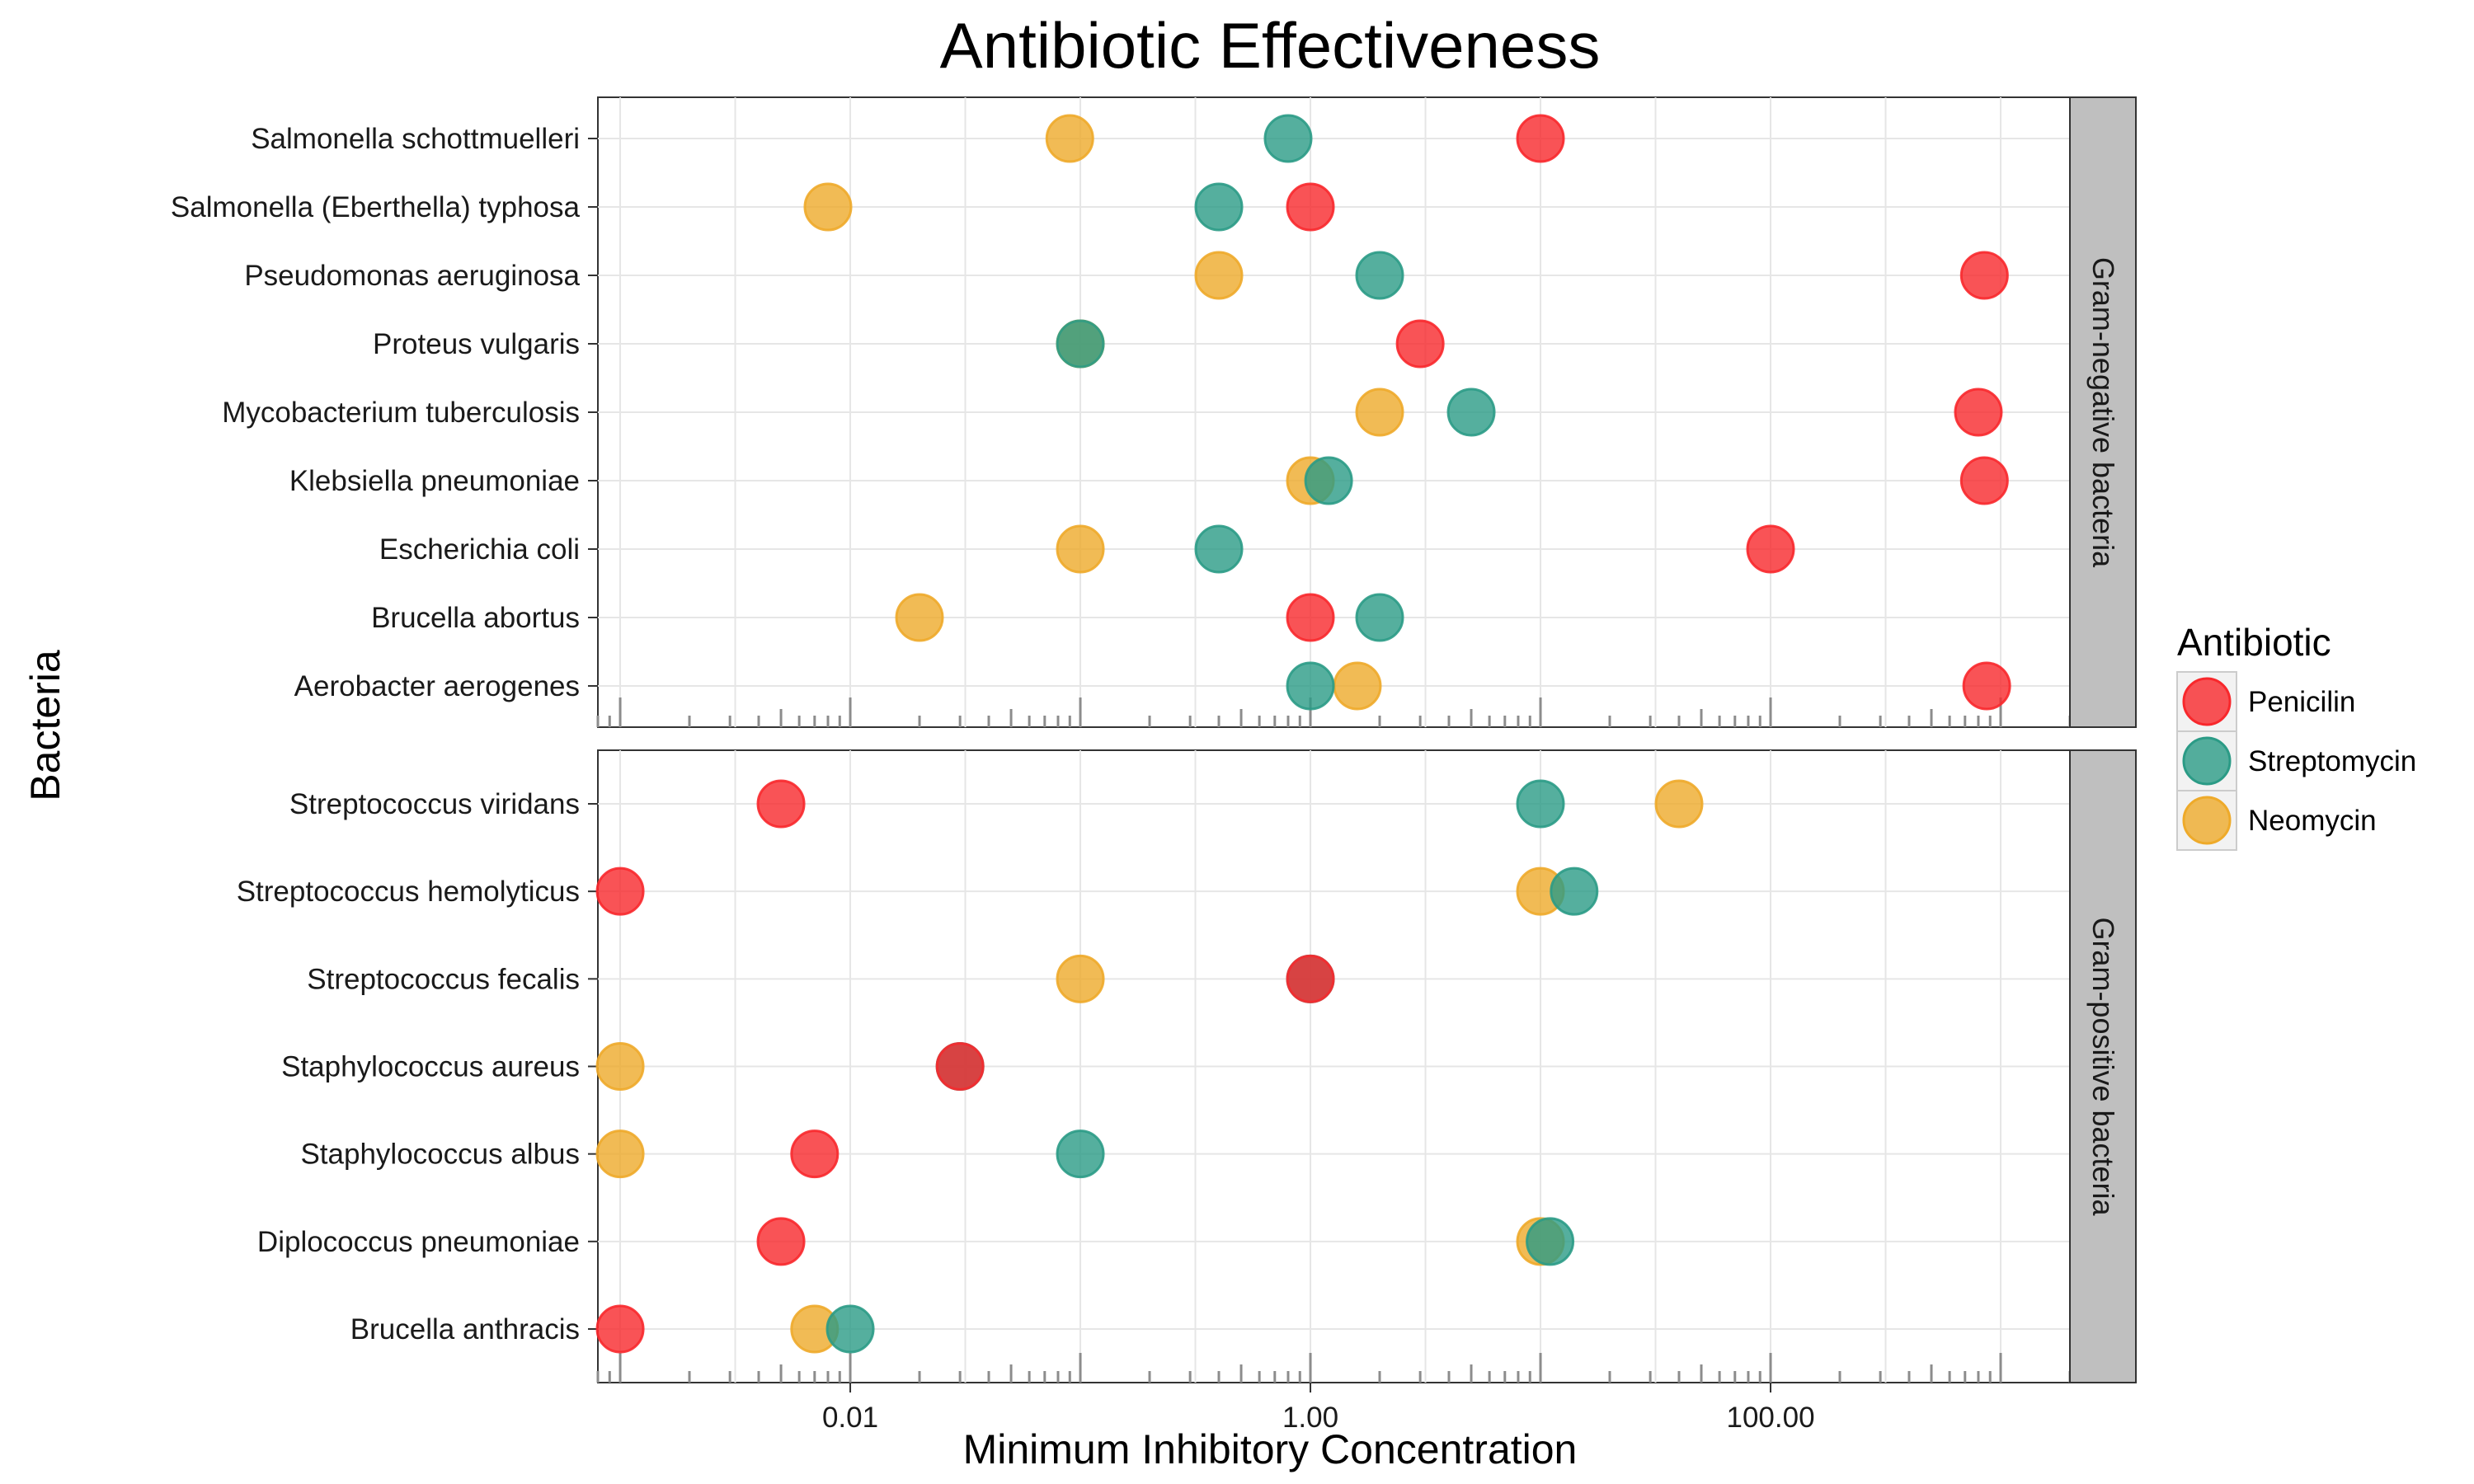 Image resolution: width=2474 pixels, height=1484 pixels. I want to click on legend-item-penicilin: Penicilin, so click(2265, 701).